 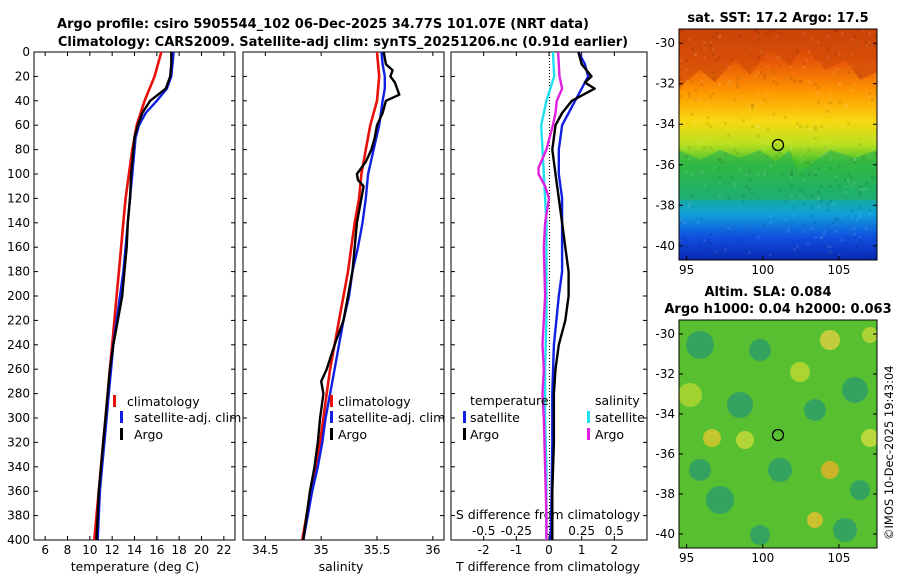 What do you see at coordinates (377, 550) in the screenshot?
I see `x-tick-label: 35.5` at bounding box center [377, 550].